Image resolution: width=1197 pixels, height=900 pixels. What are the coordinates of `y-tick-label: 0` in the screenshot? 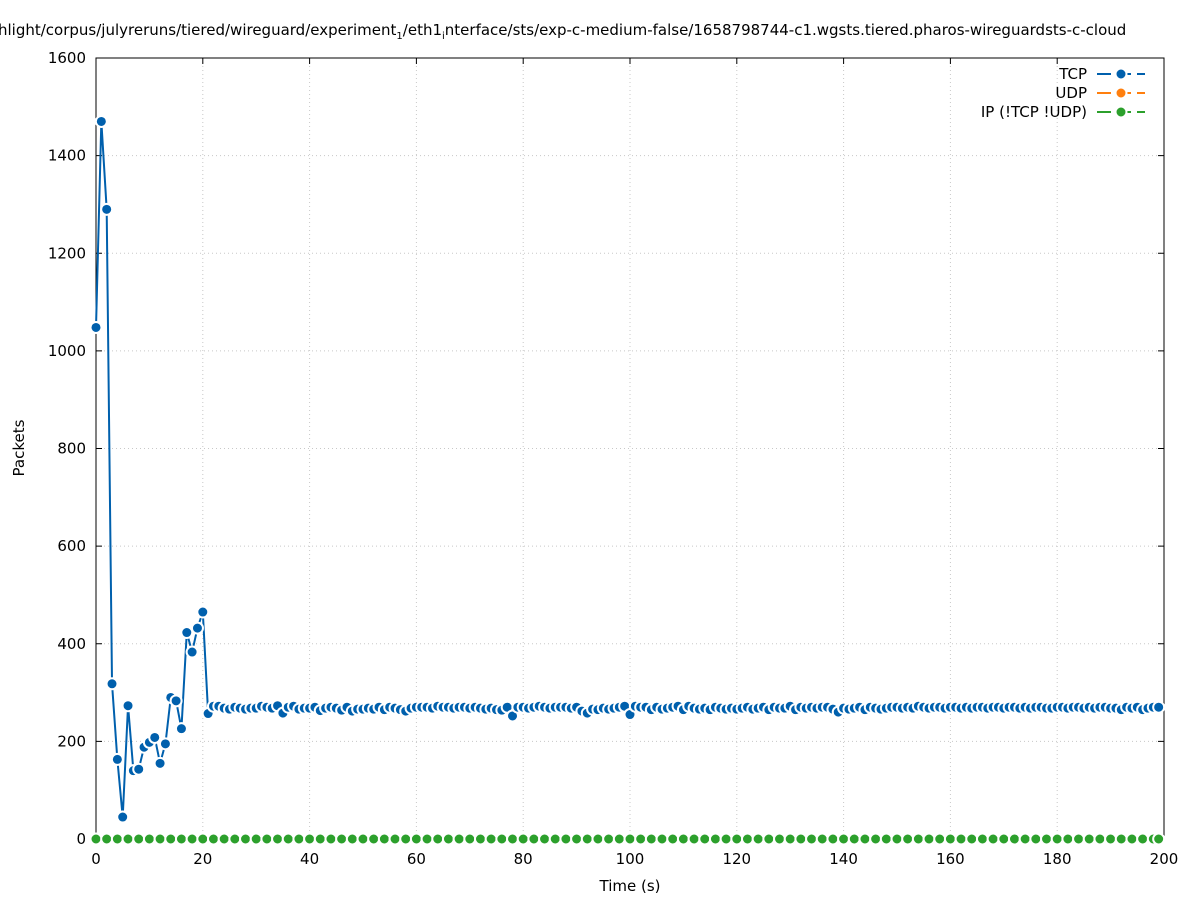 It's located at (81, 839).